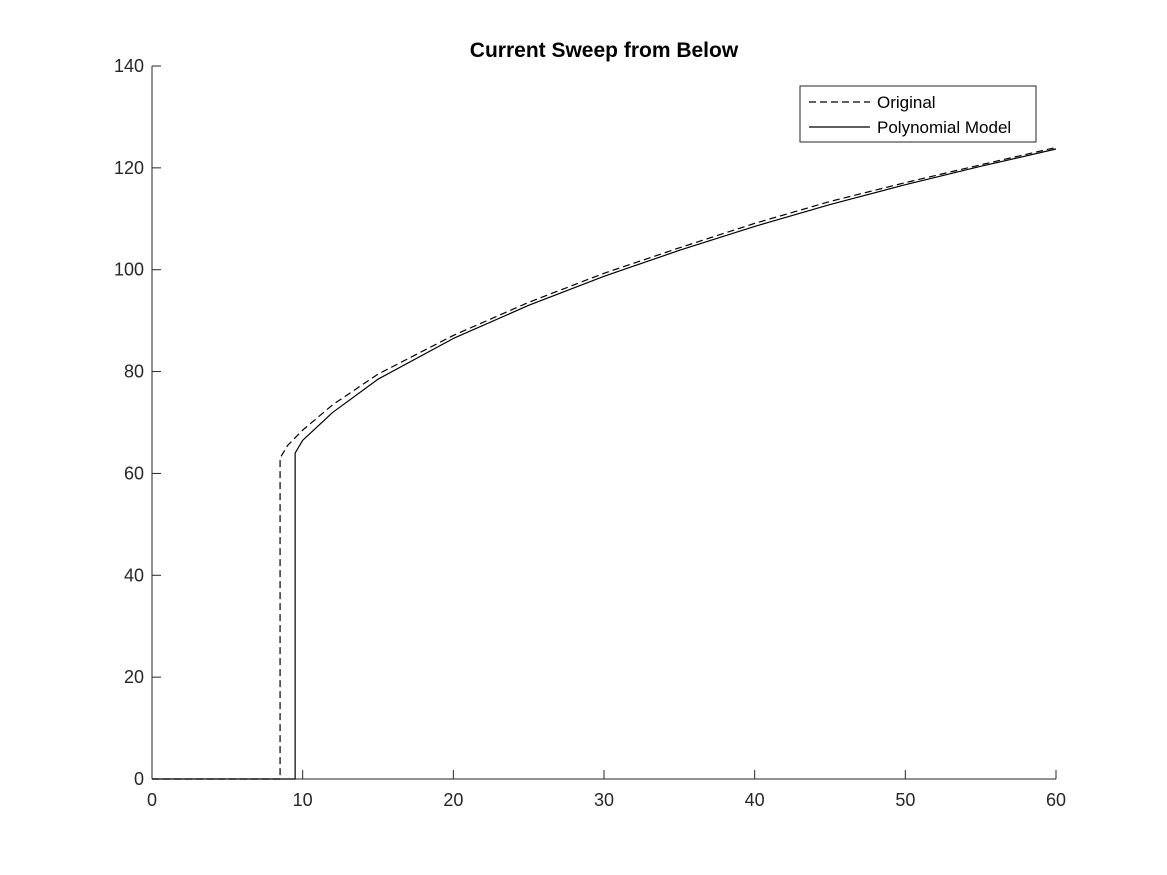 The height and width of the screenshot is (875, 1167). What do you see at coordinates (152, 800) in the screenshot?
I see `x-tick-label: 0` at bounding box center [152, 800].